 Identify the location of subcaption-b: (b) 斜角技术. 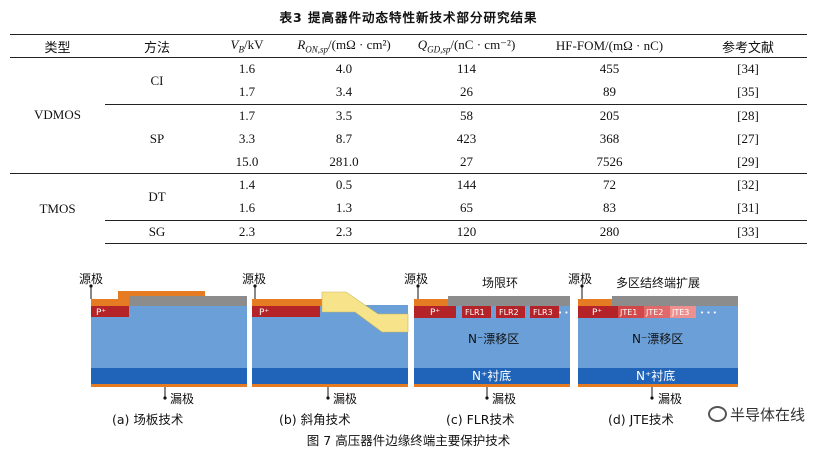
(315, 419).